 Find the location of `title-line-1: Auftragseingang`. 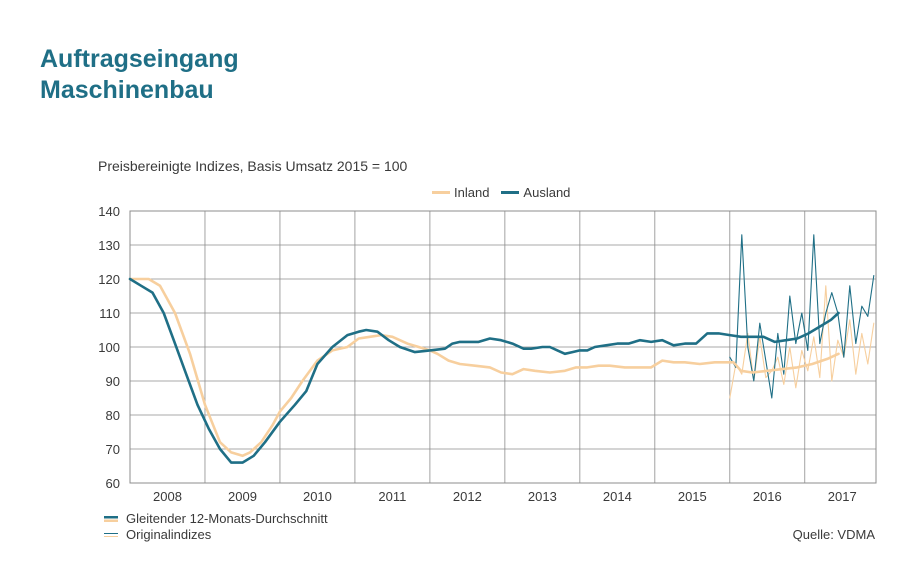

title-line-1: Auftragseingang is located at coordinates (139, 59).